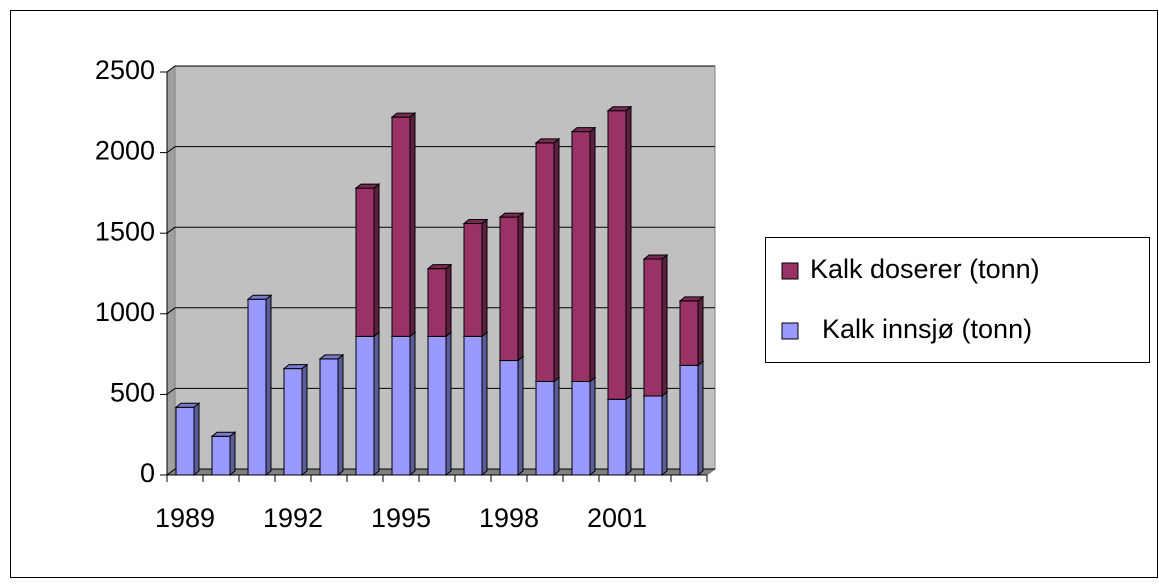 The image size is (1159, 584). I want to click on x-tick-label: 1998, so click(509, 518).